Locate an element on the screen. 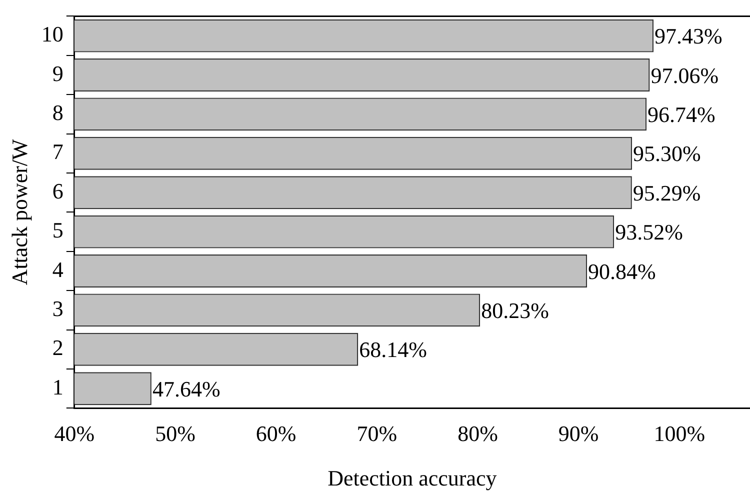  y-tick-label: 9 is located at coordinates (58, 73).